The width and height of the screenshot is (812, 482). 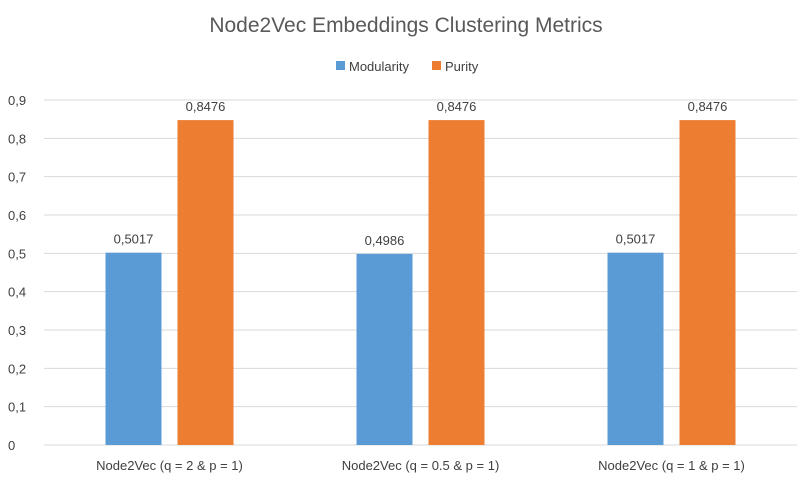 What do you see at coordinates (17, 253) in the screenshot?
I see `y-tick-label: 0,5` at bounding box center [17, 253].